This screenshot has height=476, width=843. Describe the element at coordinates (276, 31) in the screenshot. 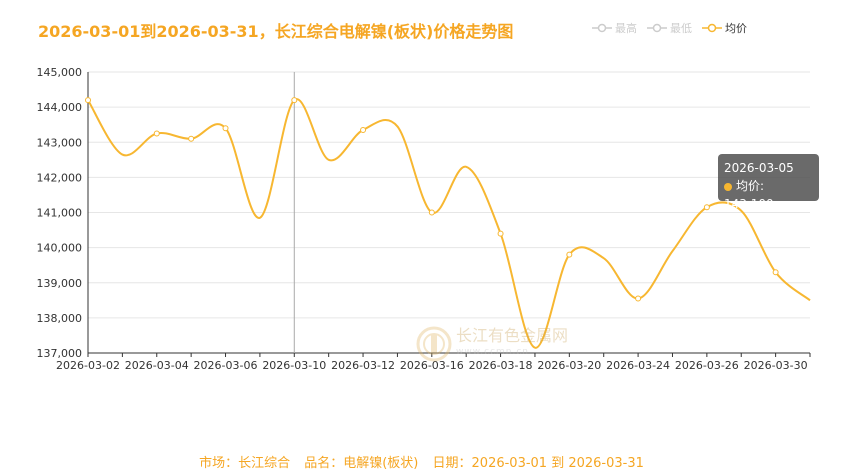

I see `chart-title: 2026-03-01到2026-03-31，长江综合电解镍(板状)价格走势图` at that location.